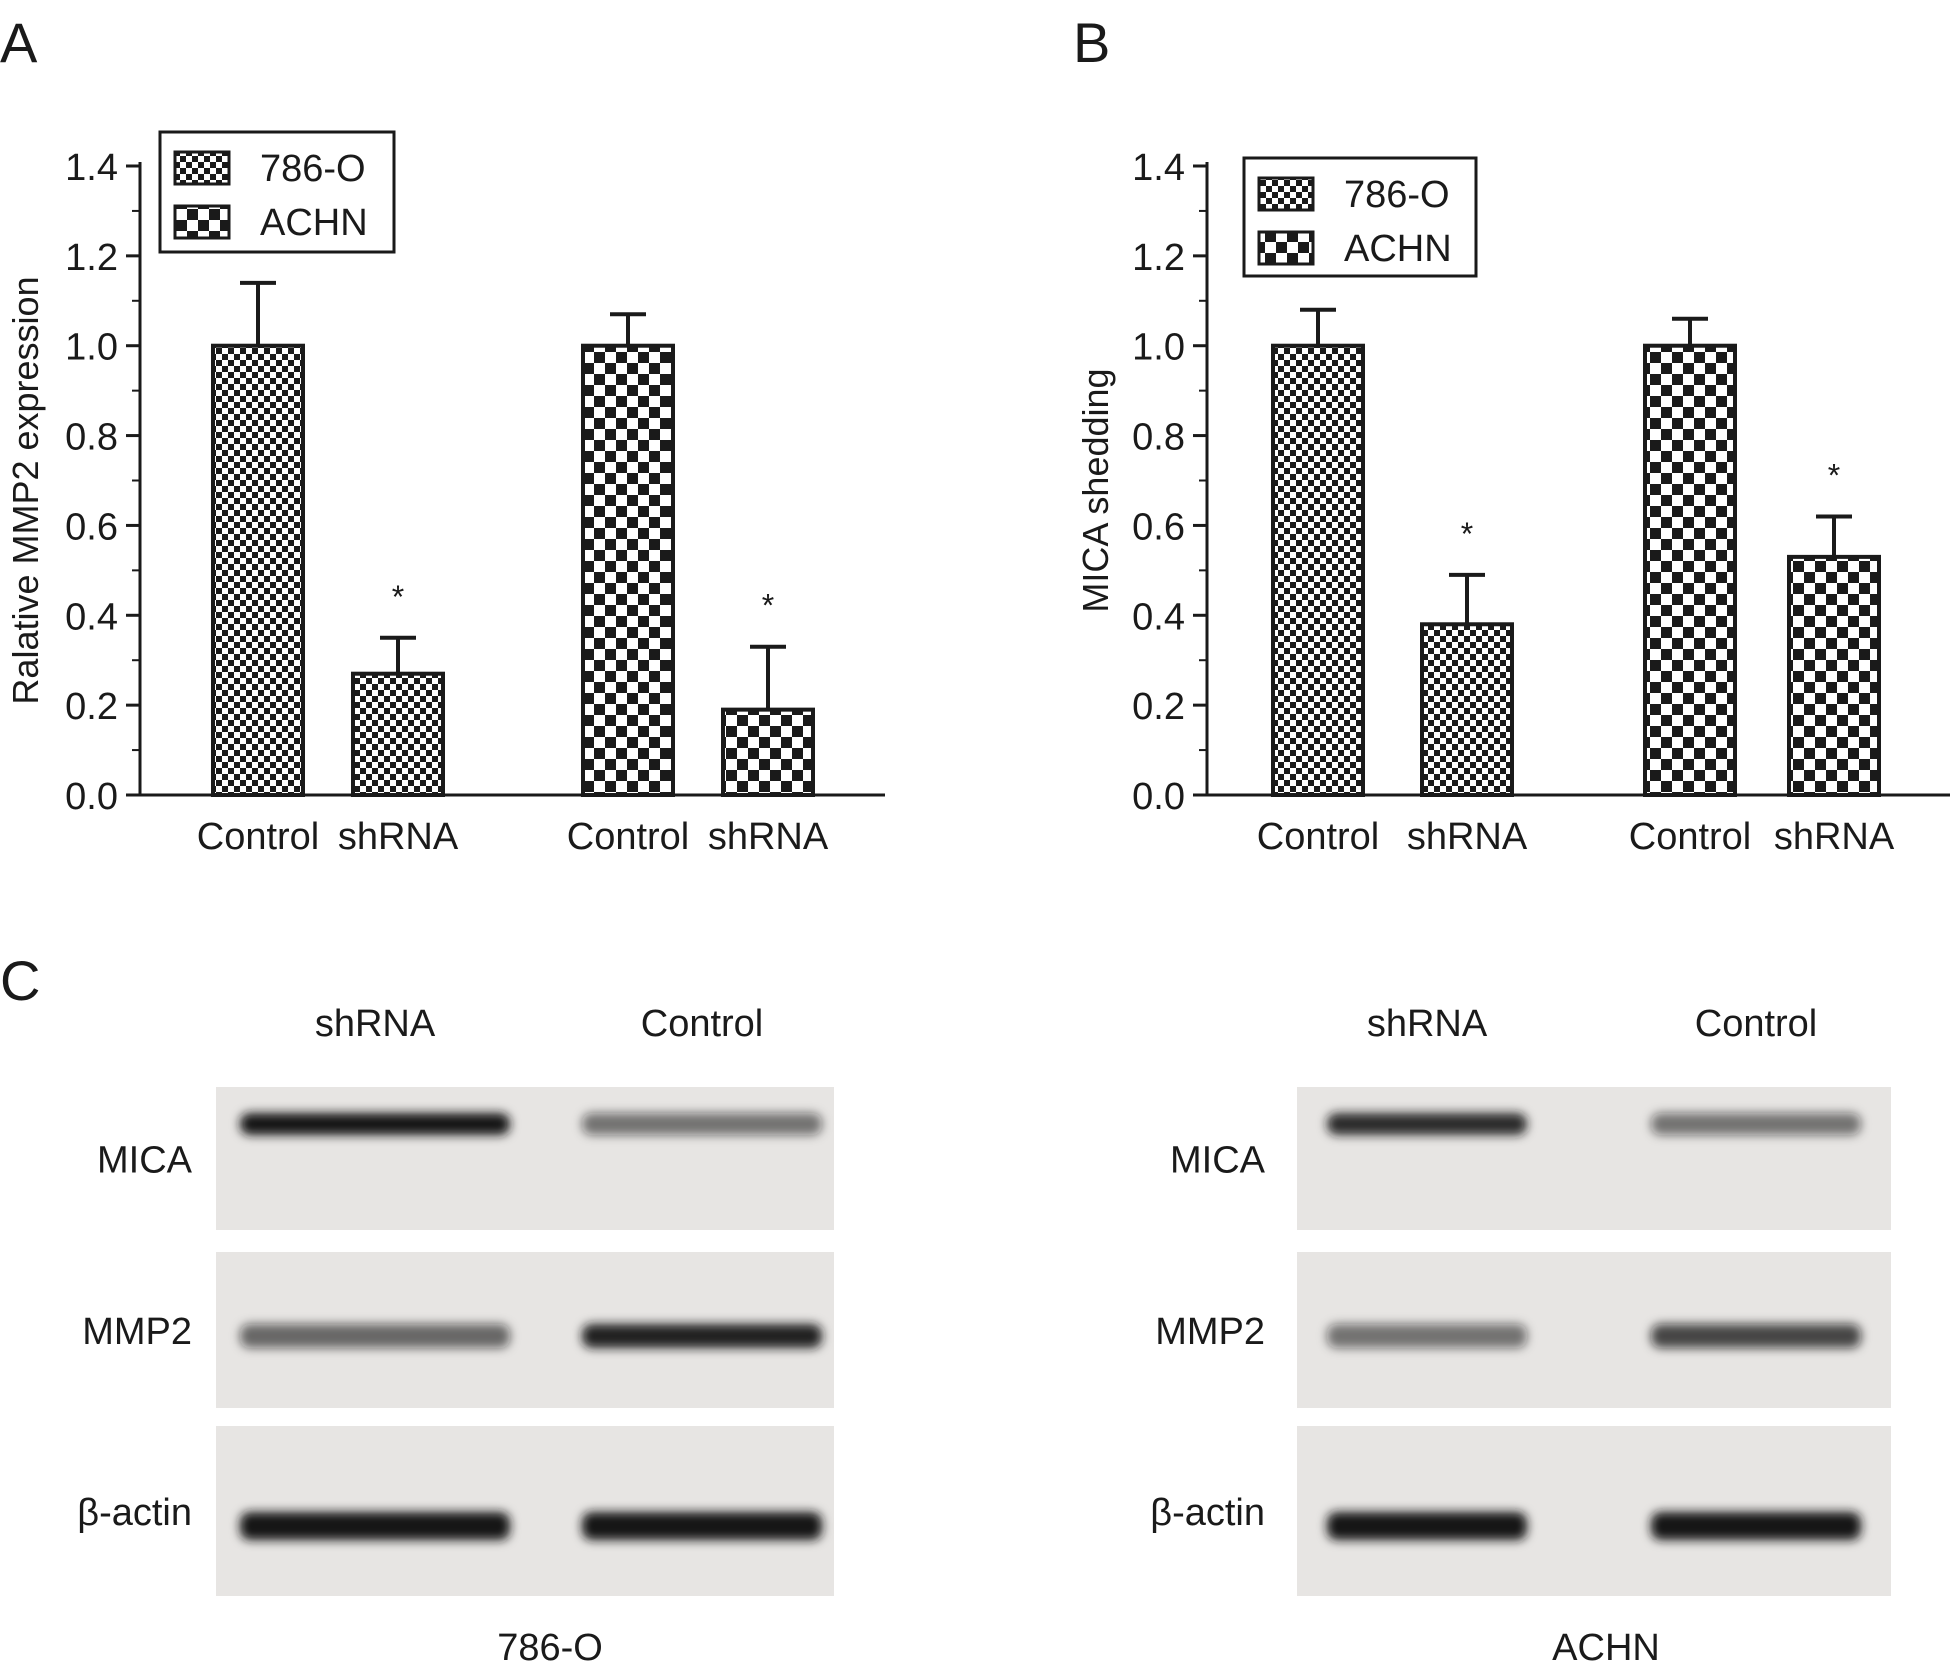 Image resolution: width=1955 pixels, height=1680 pixels. What do you see at coordinates (20, 980) in the screenshot?
I see `panel-label-c: C` at bounding box center [20, 980].